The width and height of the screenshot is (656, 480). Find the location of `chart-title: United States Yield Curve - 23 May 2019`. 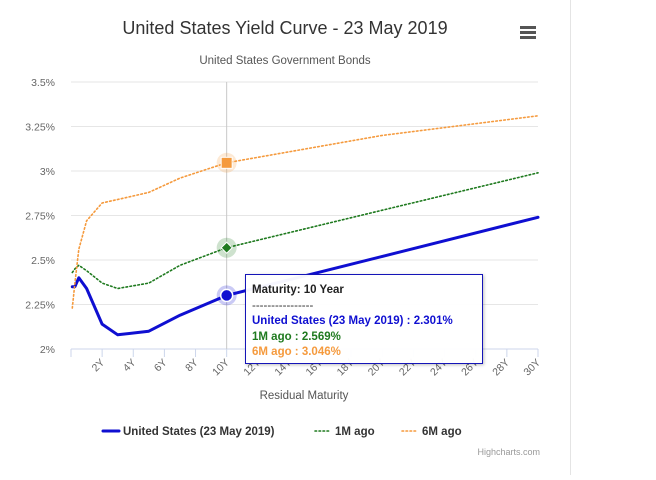

chart-title: United States Yield Curve - 23 May 2019 is located at coordinates (284, 28).